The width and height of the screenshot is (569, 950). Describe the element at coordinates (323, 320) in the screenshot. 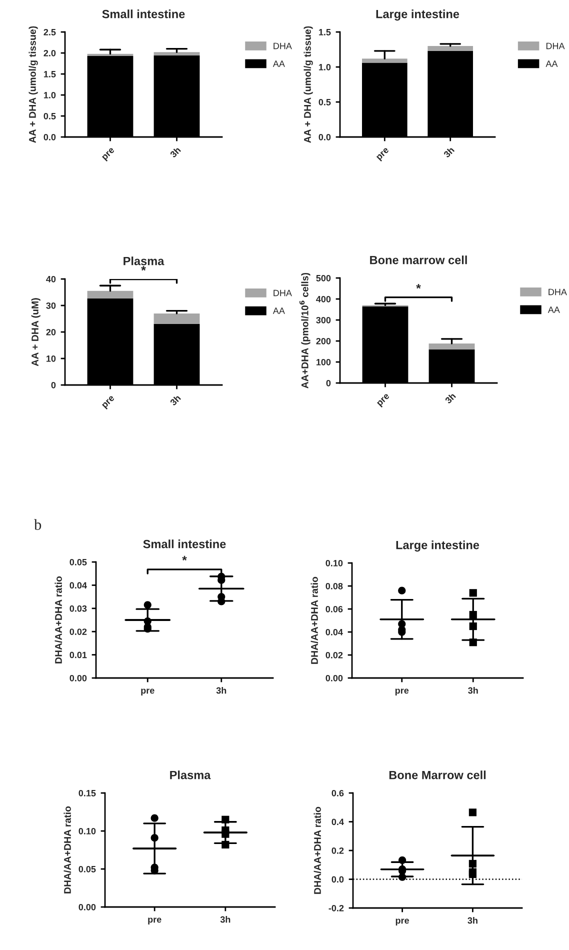

I see `y-tick-label: 300` at that location.